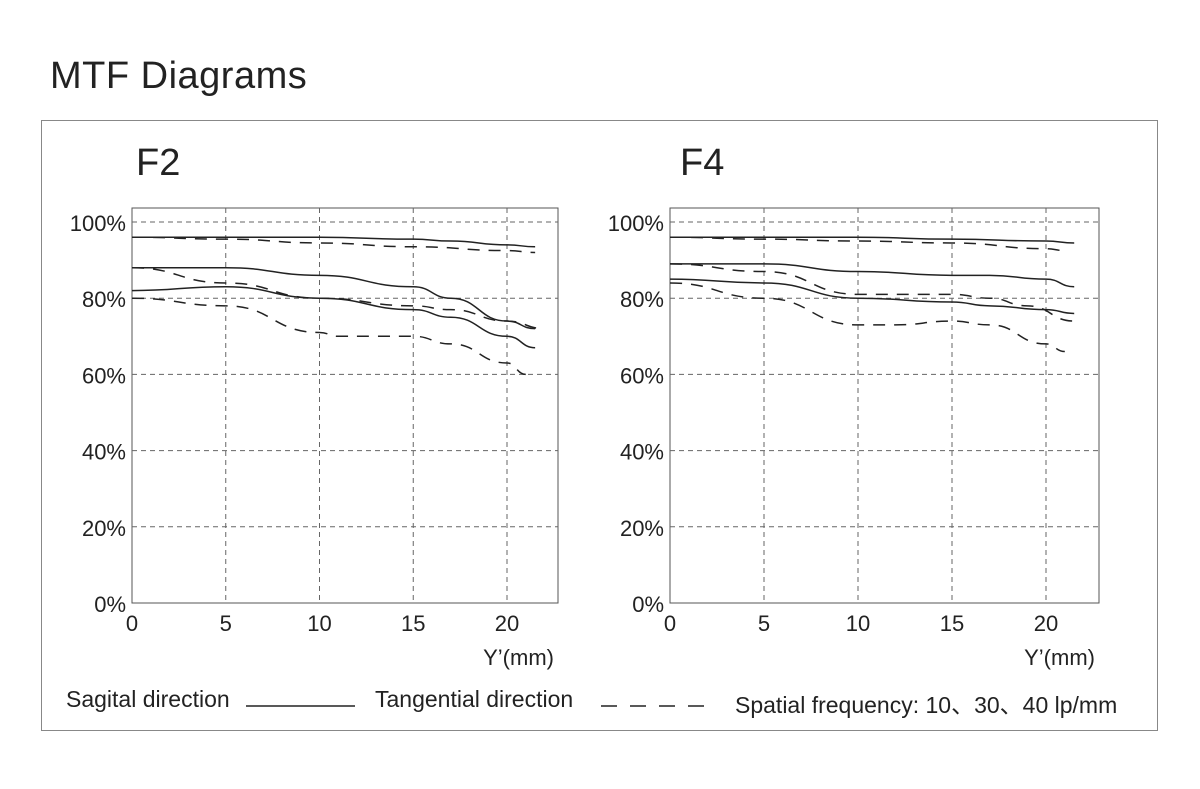 This screenshot has width=1200, height=789. What do you see at coordinates (158, 163) in the screenshot?
I see `chart-title-f2: F2` at bounding box center [158, 163].